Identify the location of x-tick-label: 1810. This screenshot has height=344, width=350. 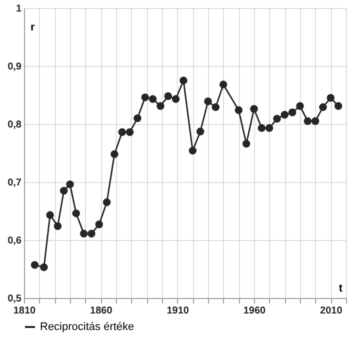
(24, 311).